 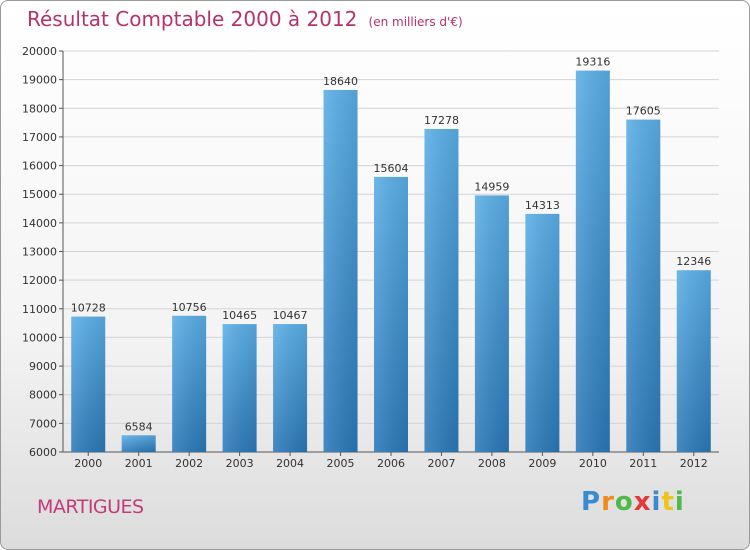 I want to click on x-tick-label: 2011, so click(x=643, y=463).